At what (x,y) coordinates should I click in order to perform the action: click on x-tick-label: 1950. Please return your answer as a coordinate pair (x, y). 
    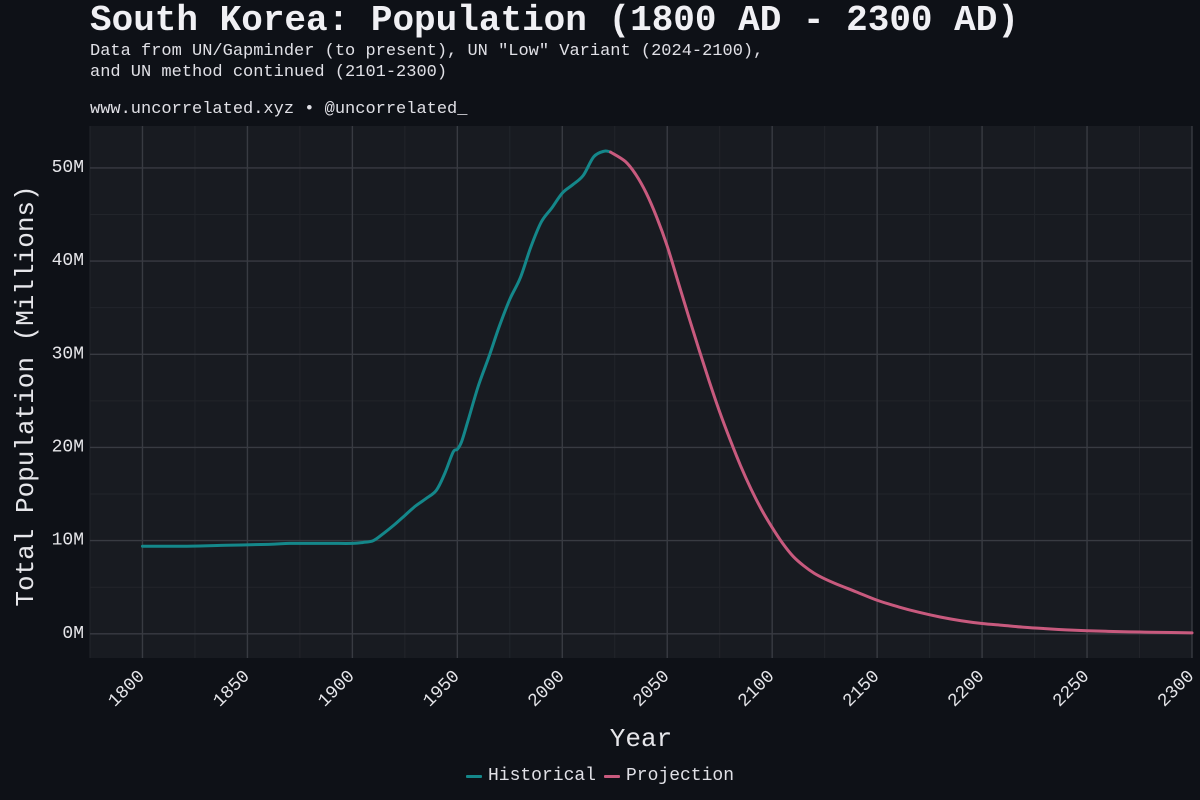
    Looking at the image, I should click on (442, 689).